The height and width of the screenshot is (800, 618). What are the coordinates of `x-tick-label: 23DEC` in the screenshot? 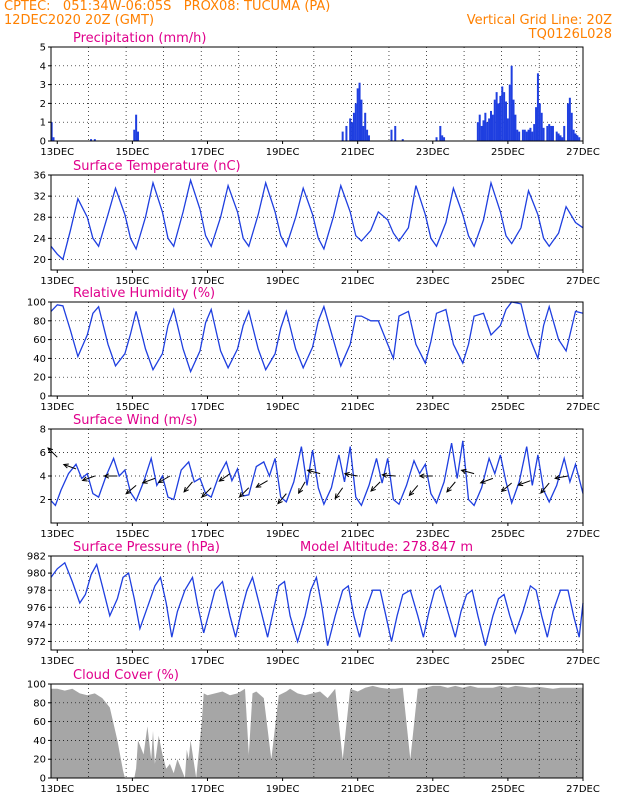 It's located at (433, 281).